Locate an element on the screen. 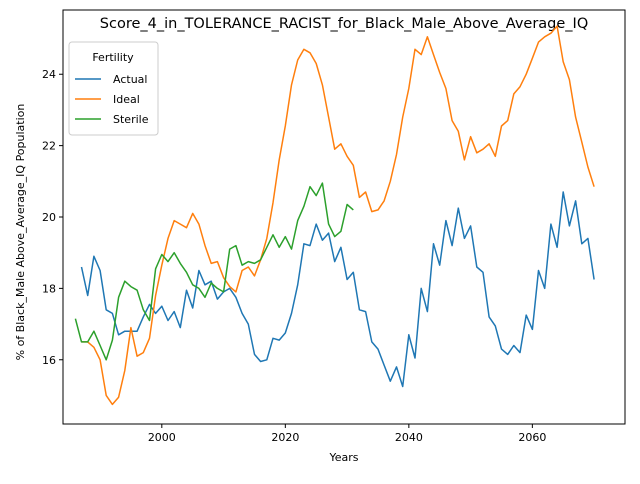 The height and width of the screenshot is (484, 640). legend-label-sterile: Sterile is located at coordinates (131, 119).